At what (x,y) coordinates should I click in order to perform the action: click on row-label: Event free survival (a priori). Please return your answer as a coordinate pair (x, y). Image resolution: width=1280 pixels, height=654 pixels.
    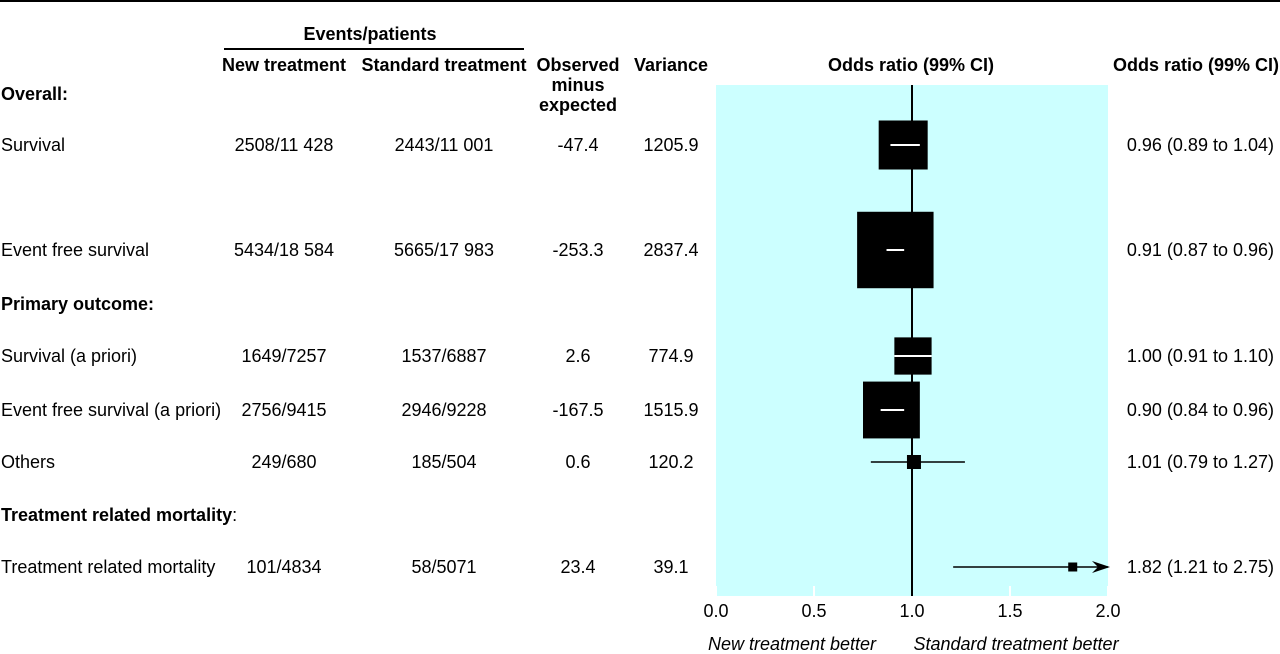
    Looking at the image, I should click on (111, 410).